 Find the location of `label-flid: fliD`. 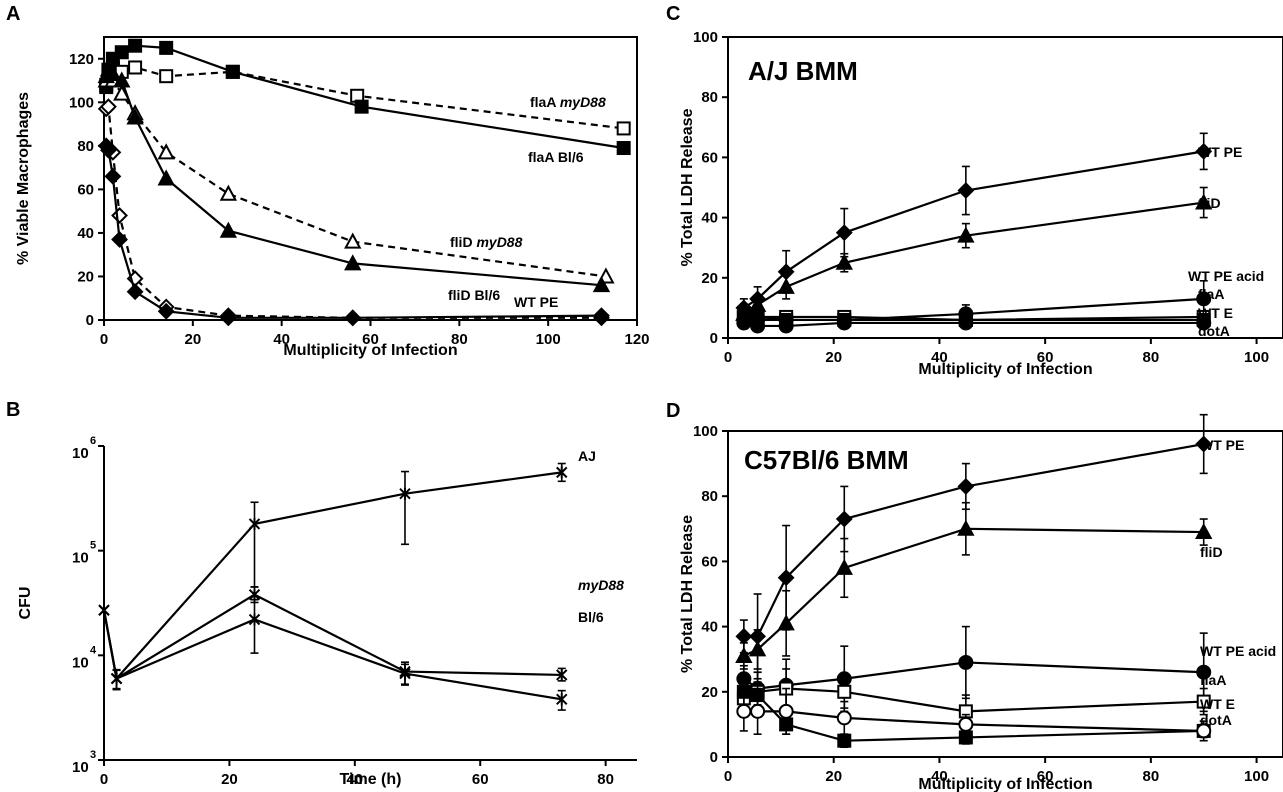

label-flid: fliD is located at coordinates (1211, 552).